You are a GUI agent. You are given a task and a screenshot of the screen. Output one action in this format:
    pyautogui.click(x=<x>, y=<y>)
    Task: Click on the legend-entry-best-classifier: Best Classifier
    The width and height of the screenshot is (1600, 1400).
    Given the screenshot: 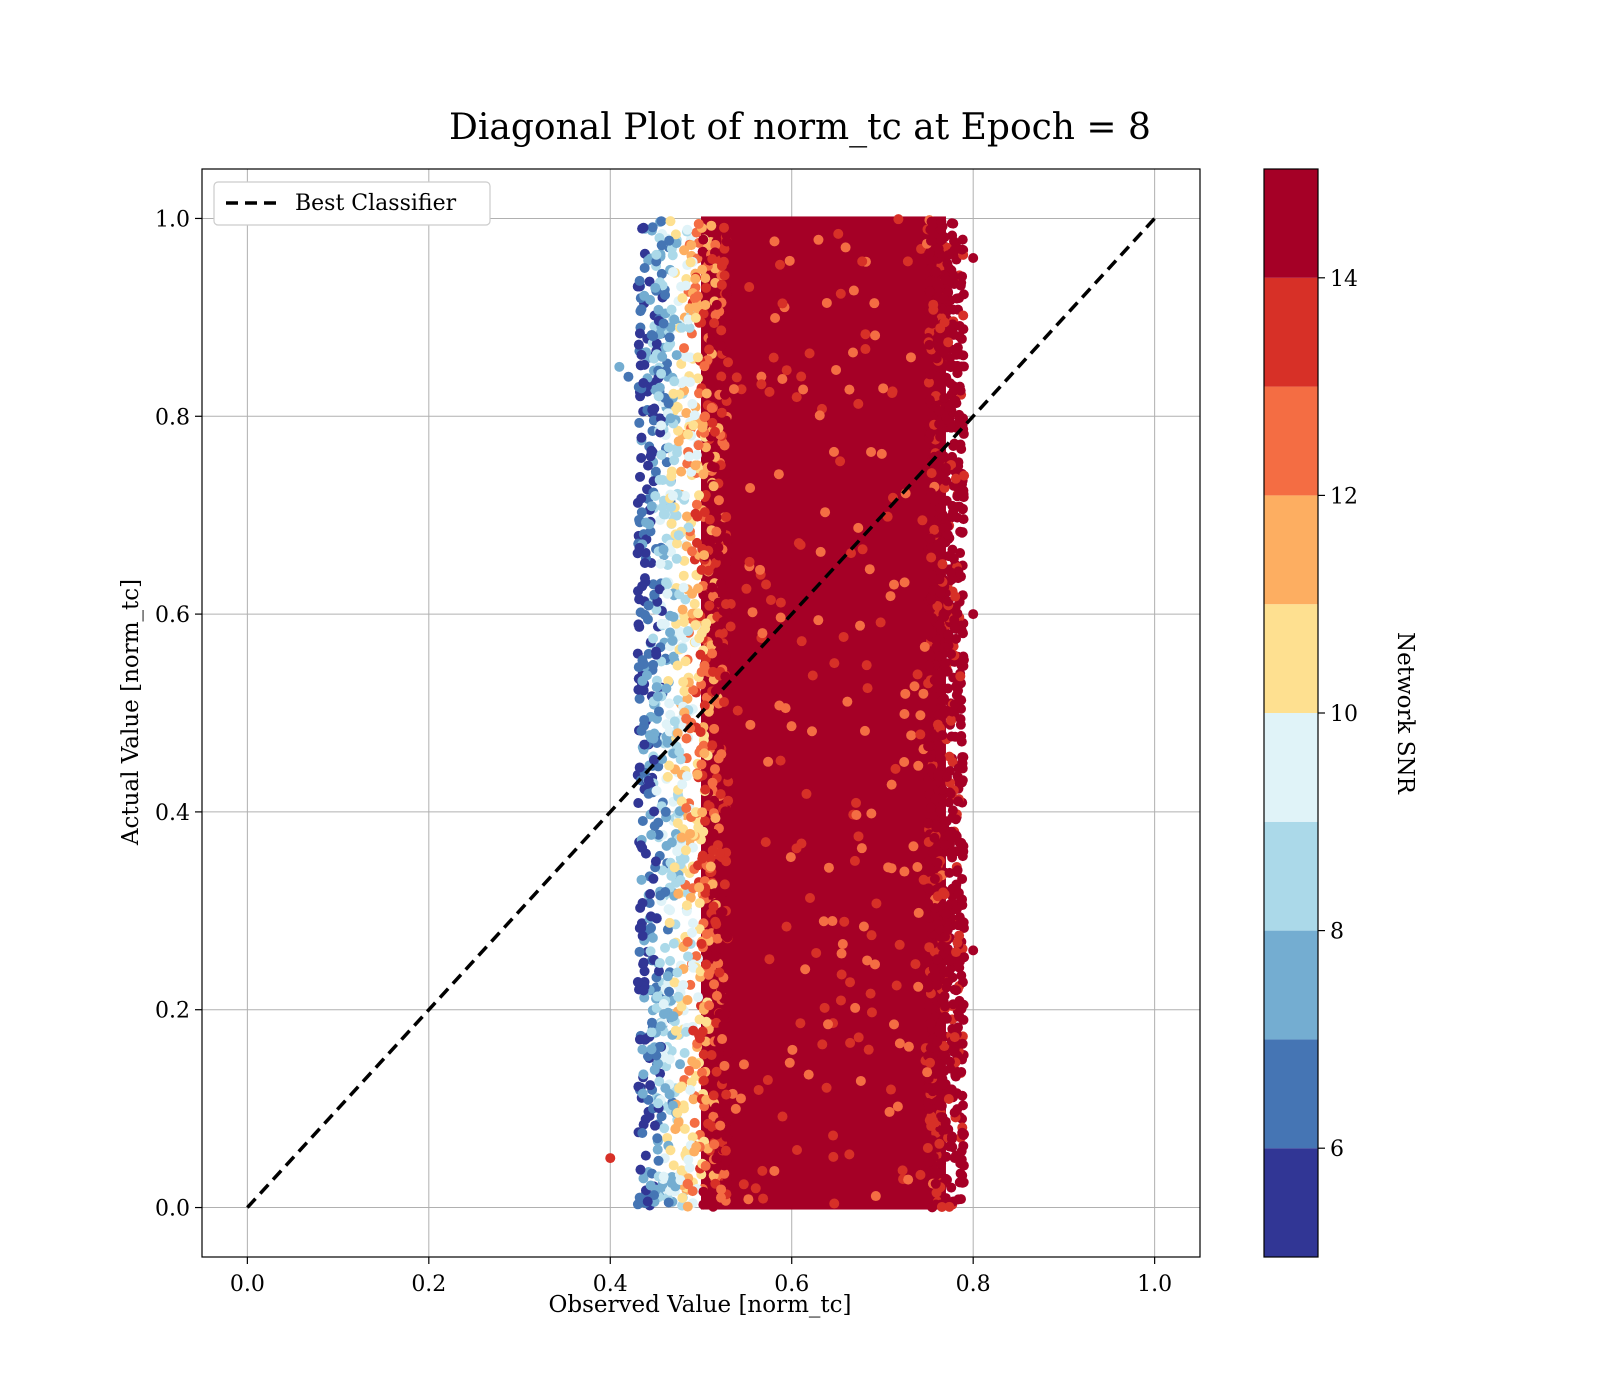 What is the action you would take?
    pyautogui.click(x=376, y=203)
    